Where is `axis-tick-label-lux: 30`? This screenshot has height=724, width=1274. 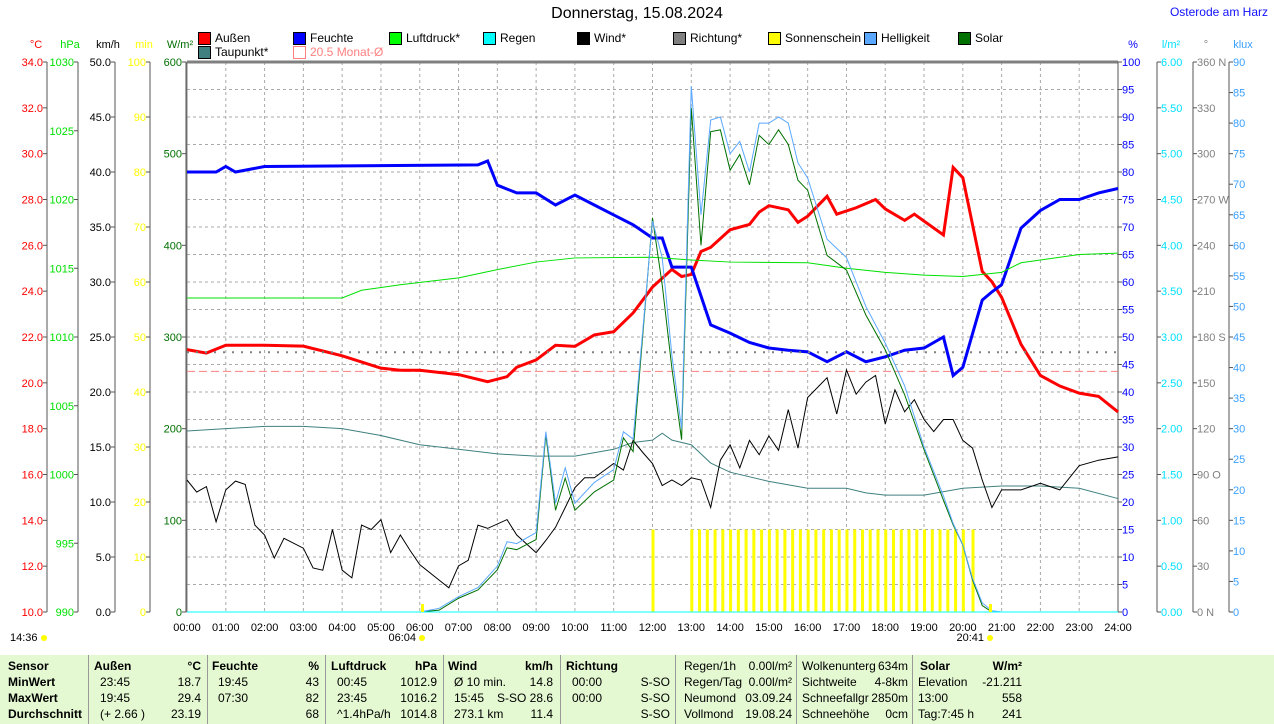
axis-tick-label-lux: 30 is located at coordinates (1239, 430).